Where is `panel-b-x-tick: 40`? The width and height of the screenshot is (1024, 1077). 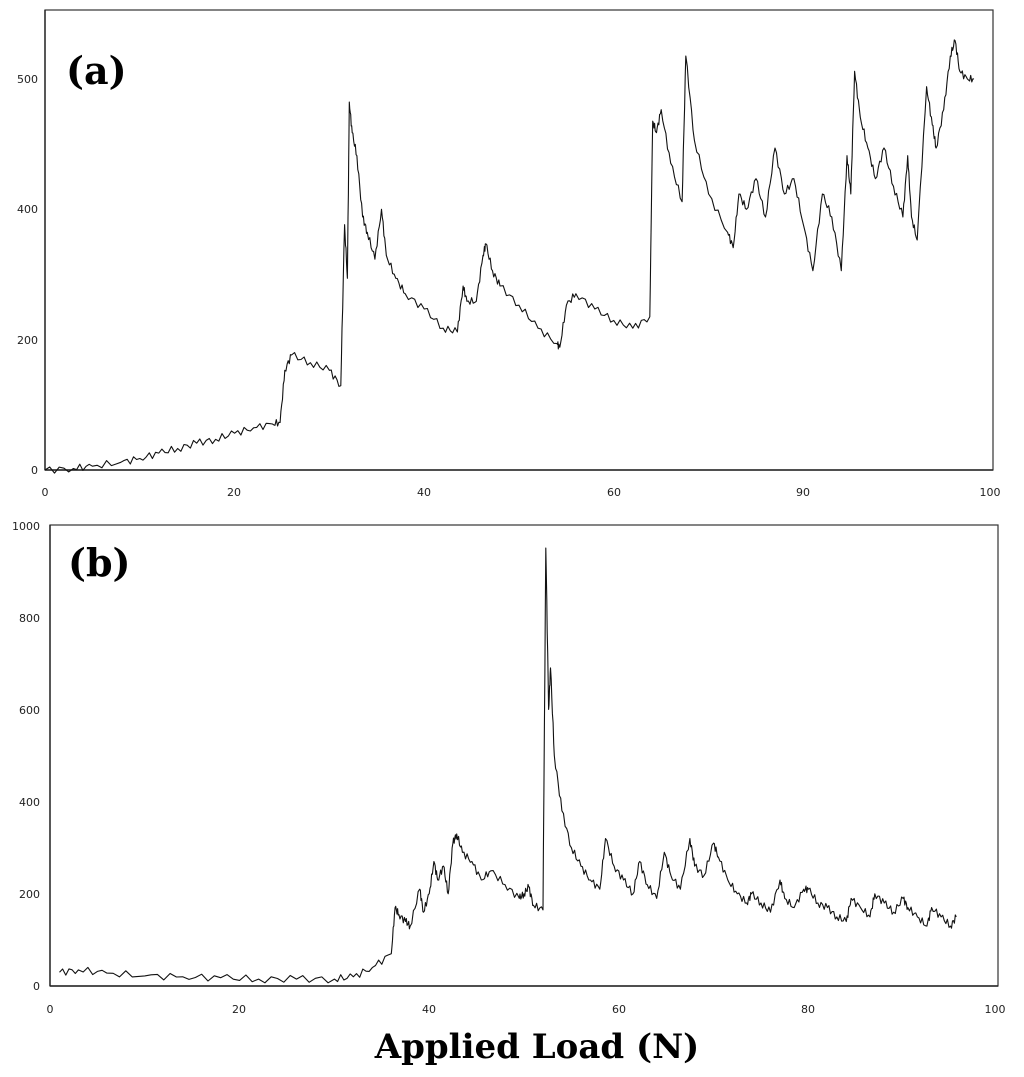 panel-b-x-tick: 40 is located at coordinates (429, 1009).